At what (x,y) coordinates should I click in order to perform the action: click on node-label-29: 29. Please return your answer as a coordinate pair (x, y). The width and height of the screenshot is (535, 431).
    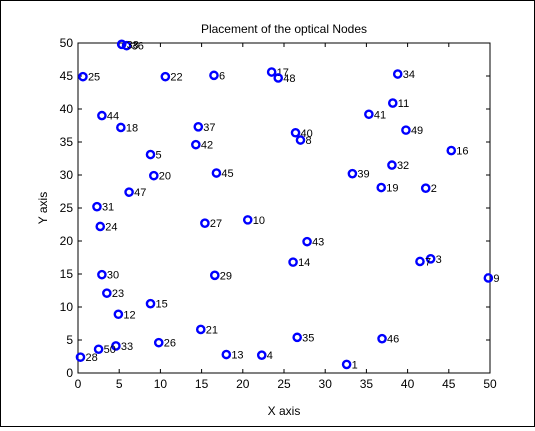
    Looking at the image, I should click on (226, 276).